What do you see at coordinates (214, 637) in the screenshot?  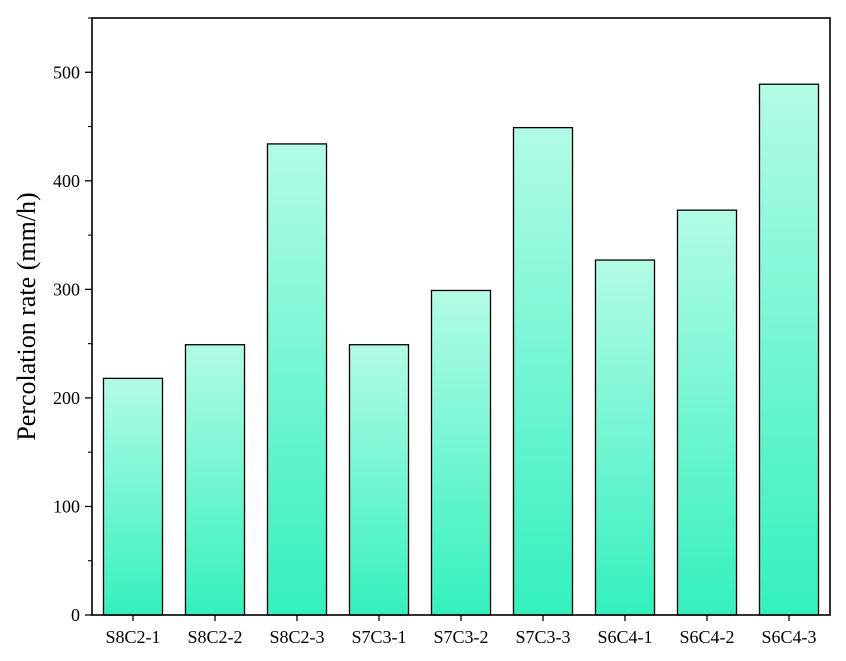 I see `x-tick-label: S8C2-2` at bounding box center [214, 637].